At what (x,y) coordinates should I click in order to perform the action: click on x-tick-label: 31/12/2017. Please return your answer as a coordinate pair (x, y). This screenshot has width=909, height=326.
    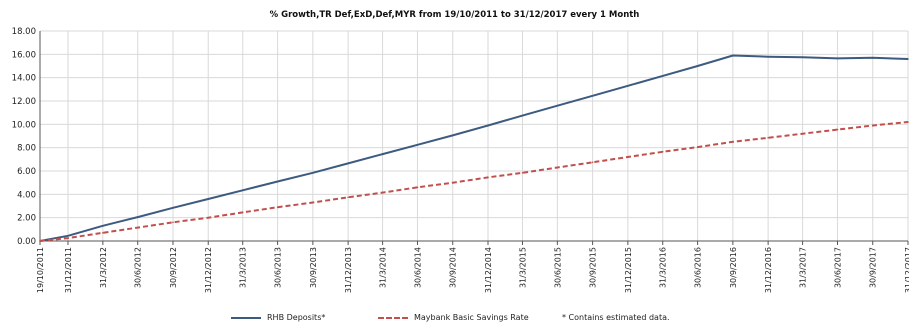
    Looking at the image, I should click on (906, 270).